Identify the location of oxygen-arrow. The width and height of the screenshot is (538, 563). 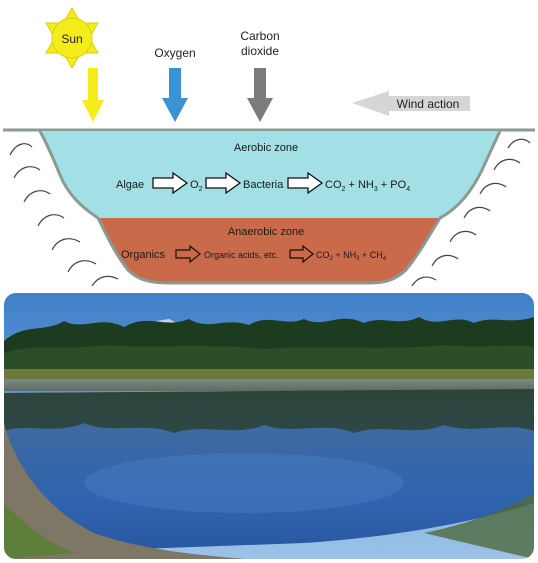
(175, 95).